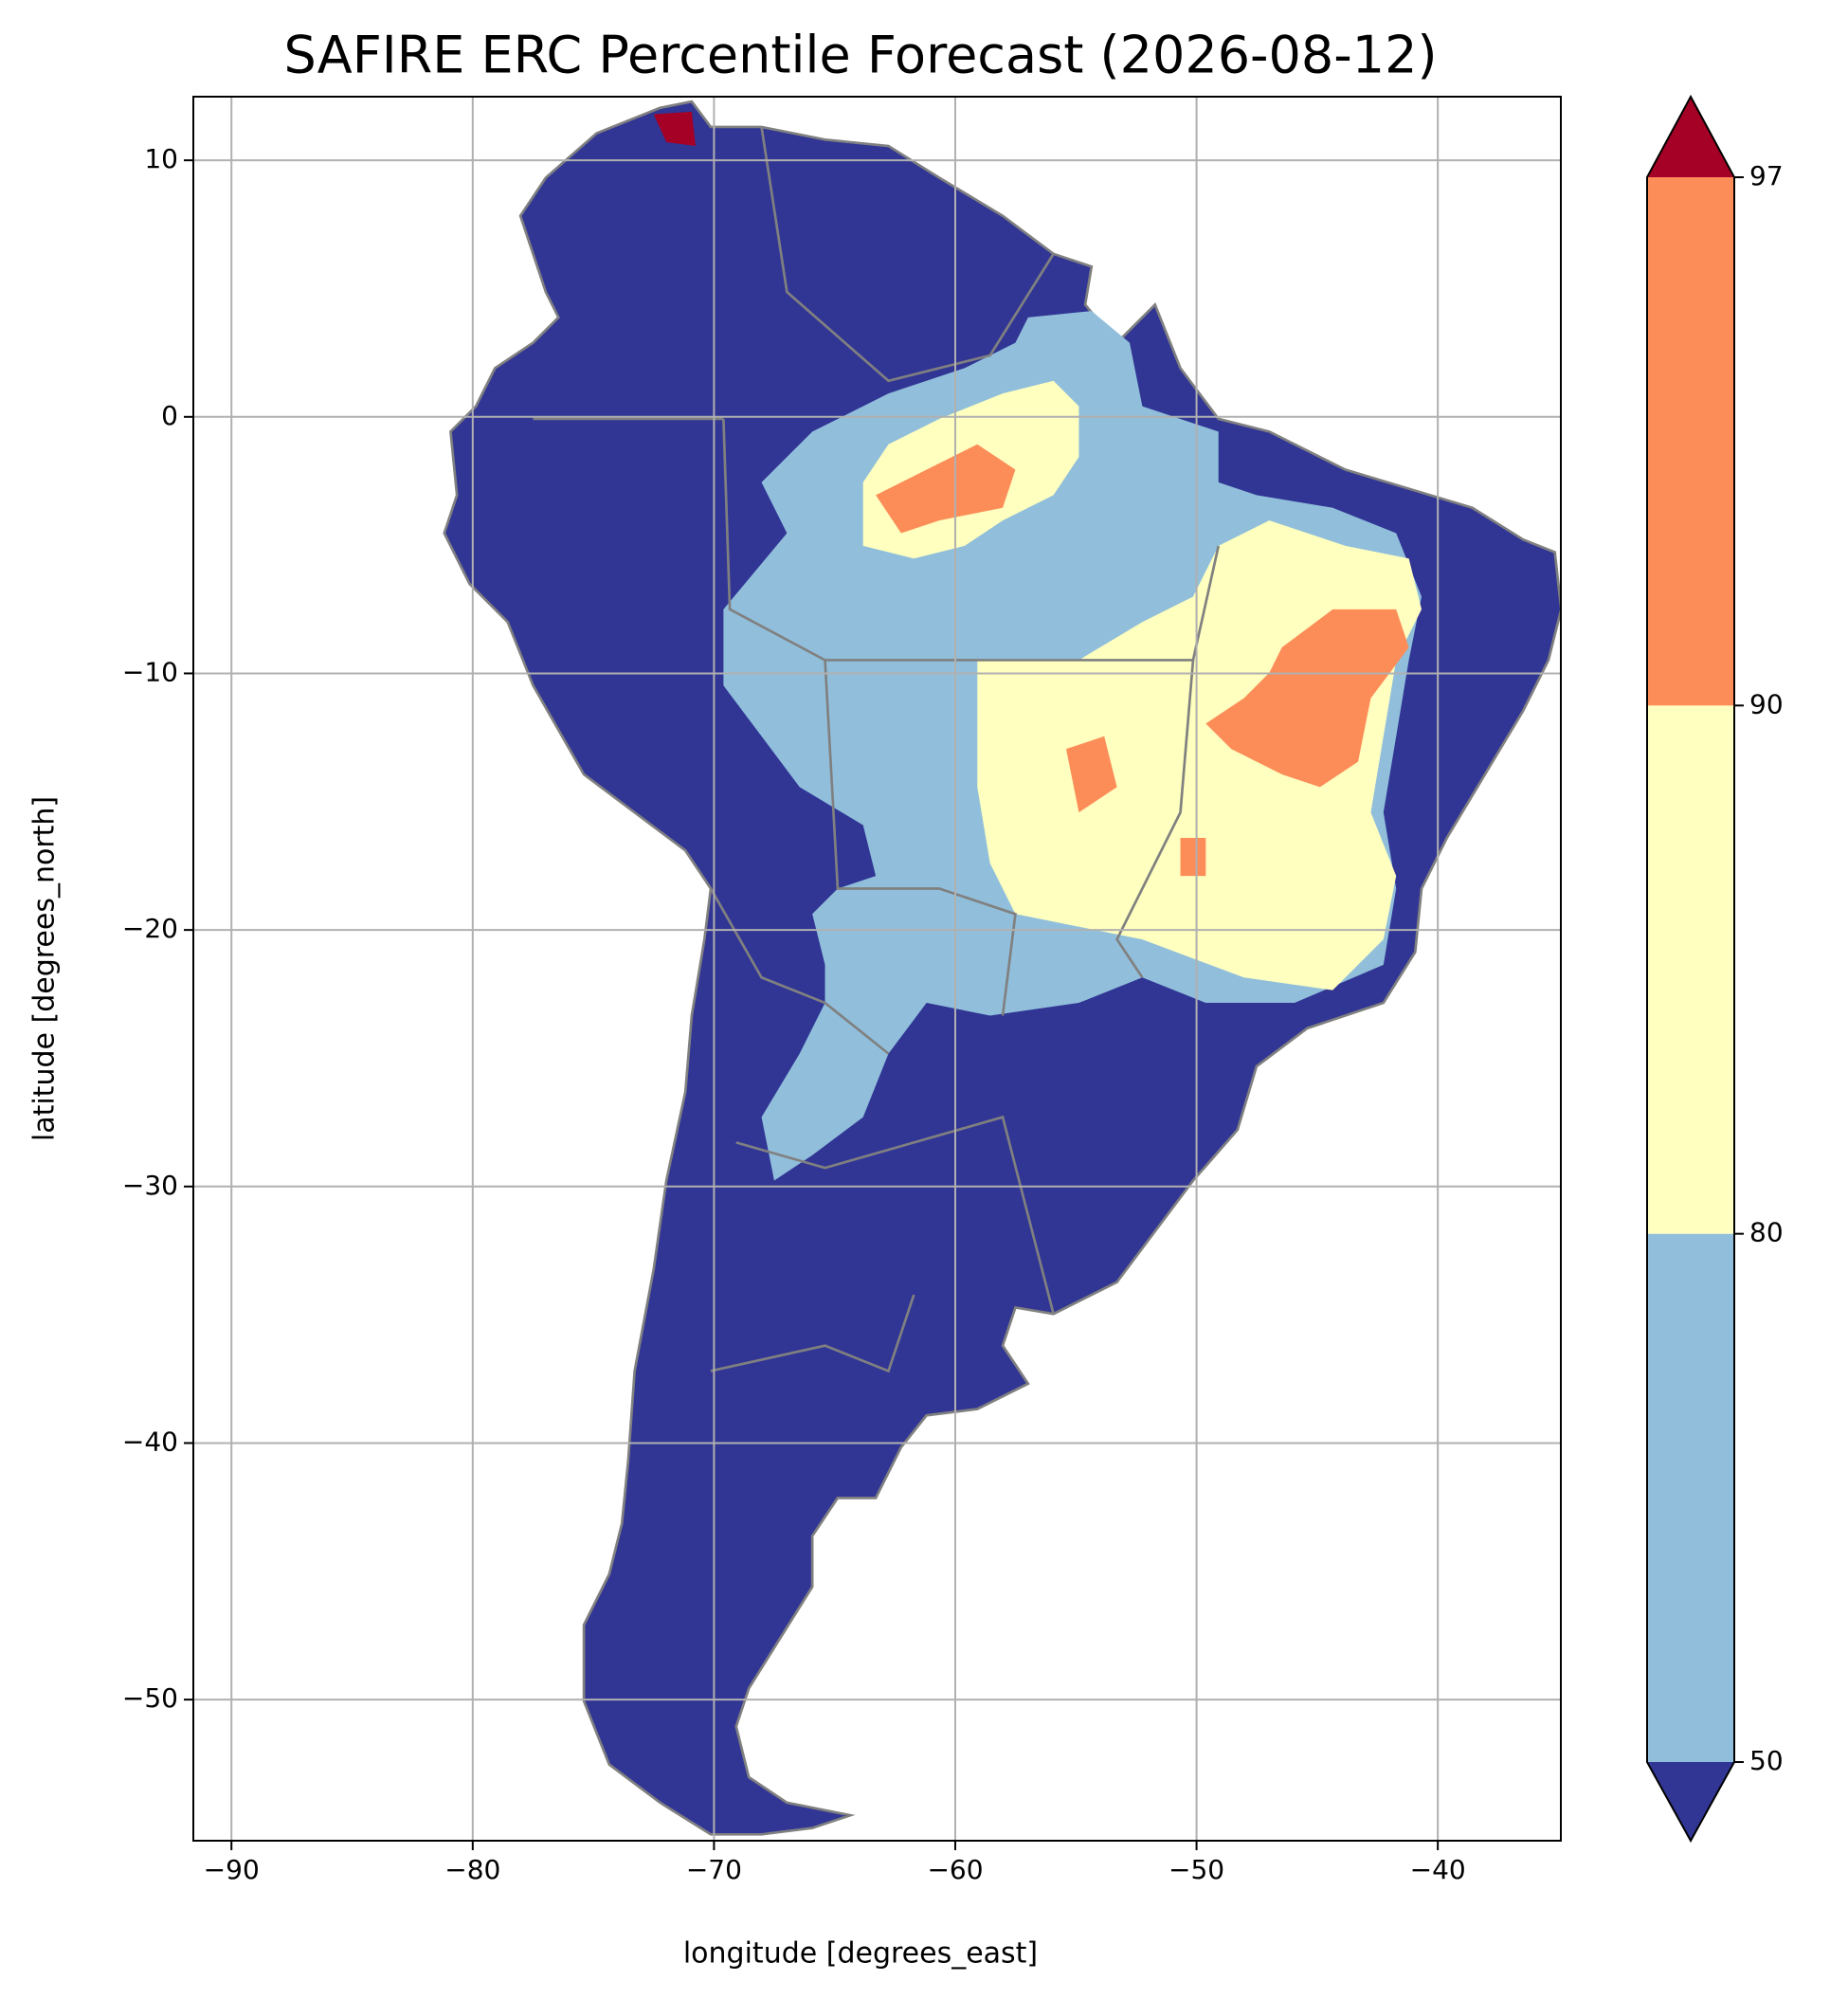  What do you see at coordinates (1690, 137) in the screenshot?
I see `colorbar-extend-high` at bounding box center [1690, 137].